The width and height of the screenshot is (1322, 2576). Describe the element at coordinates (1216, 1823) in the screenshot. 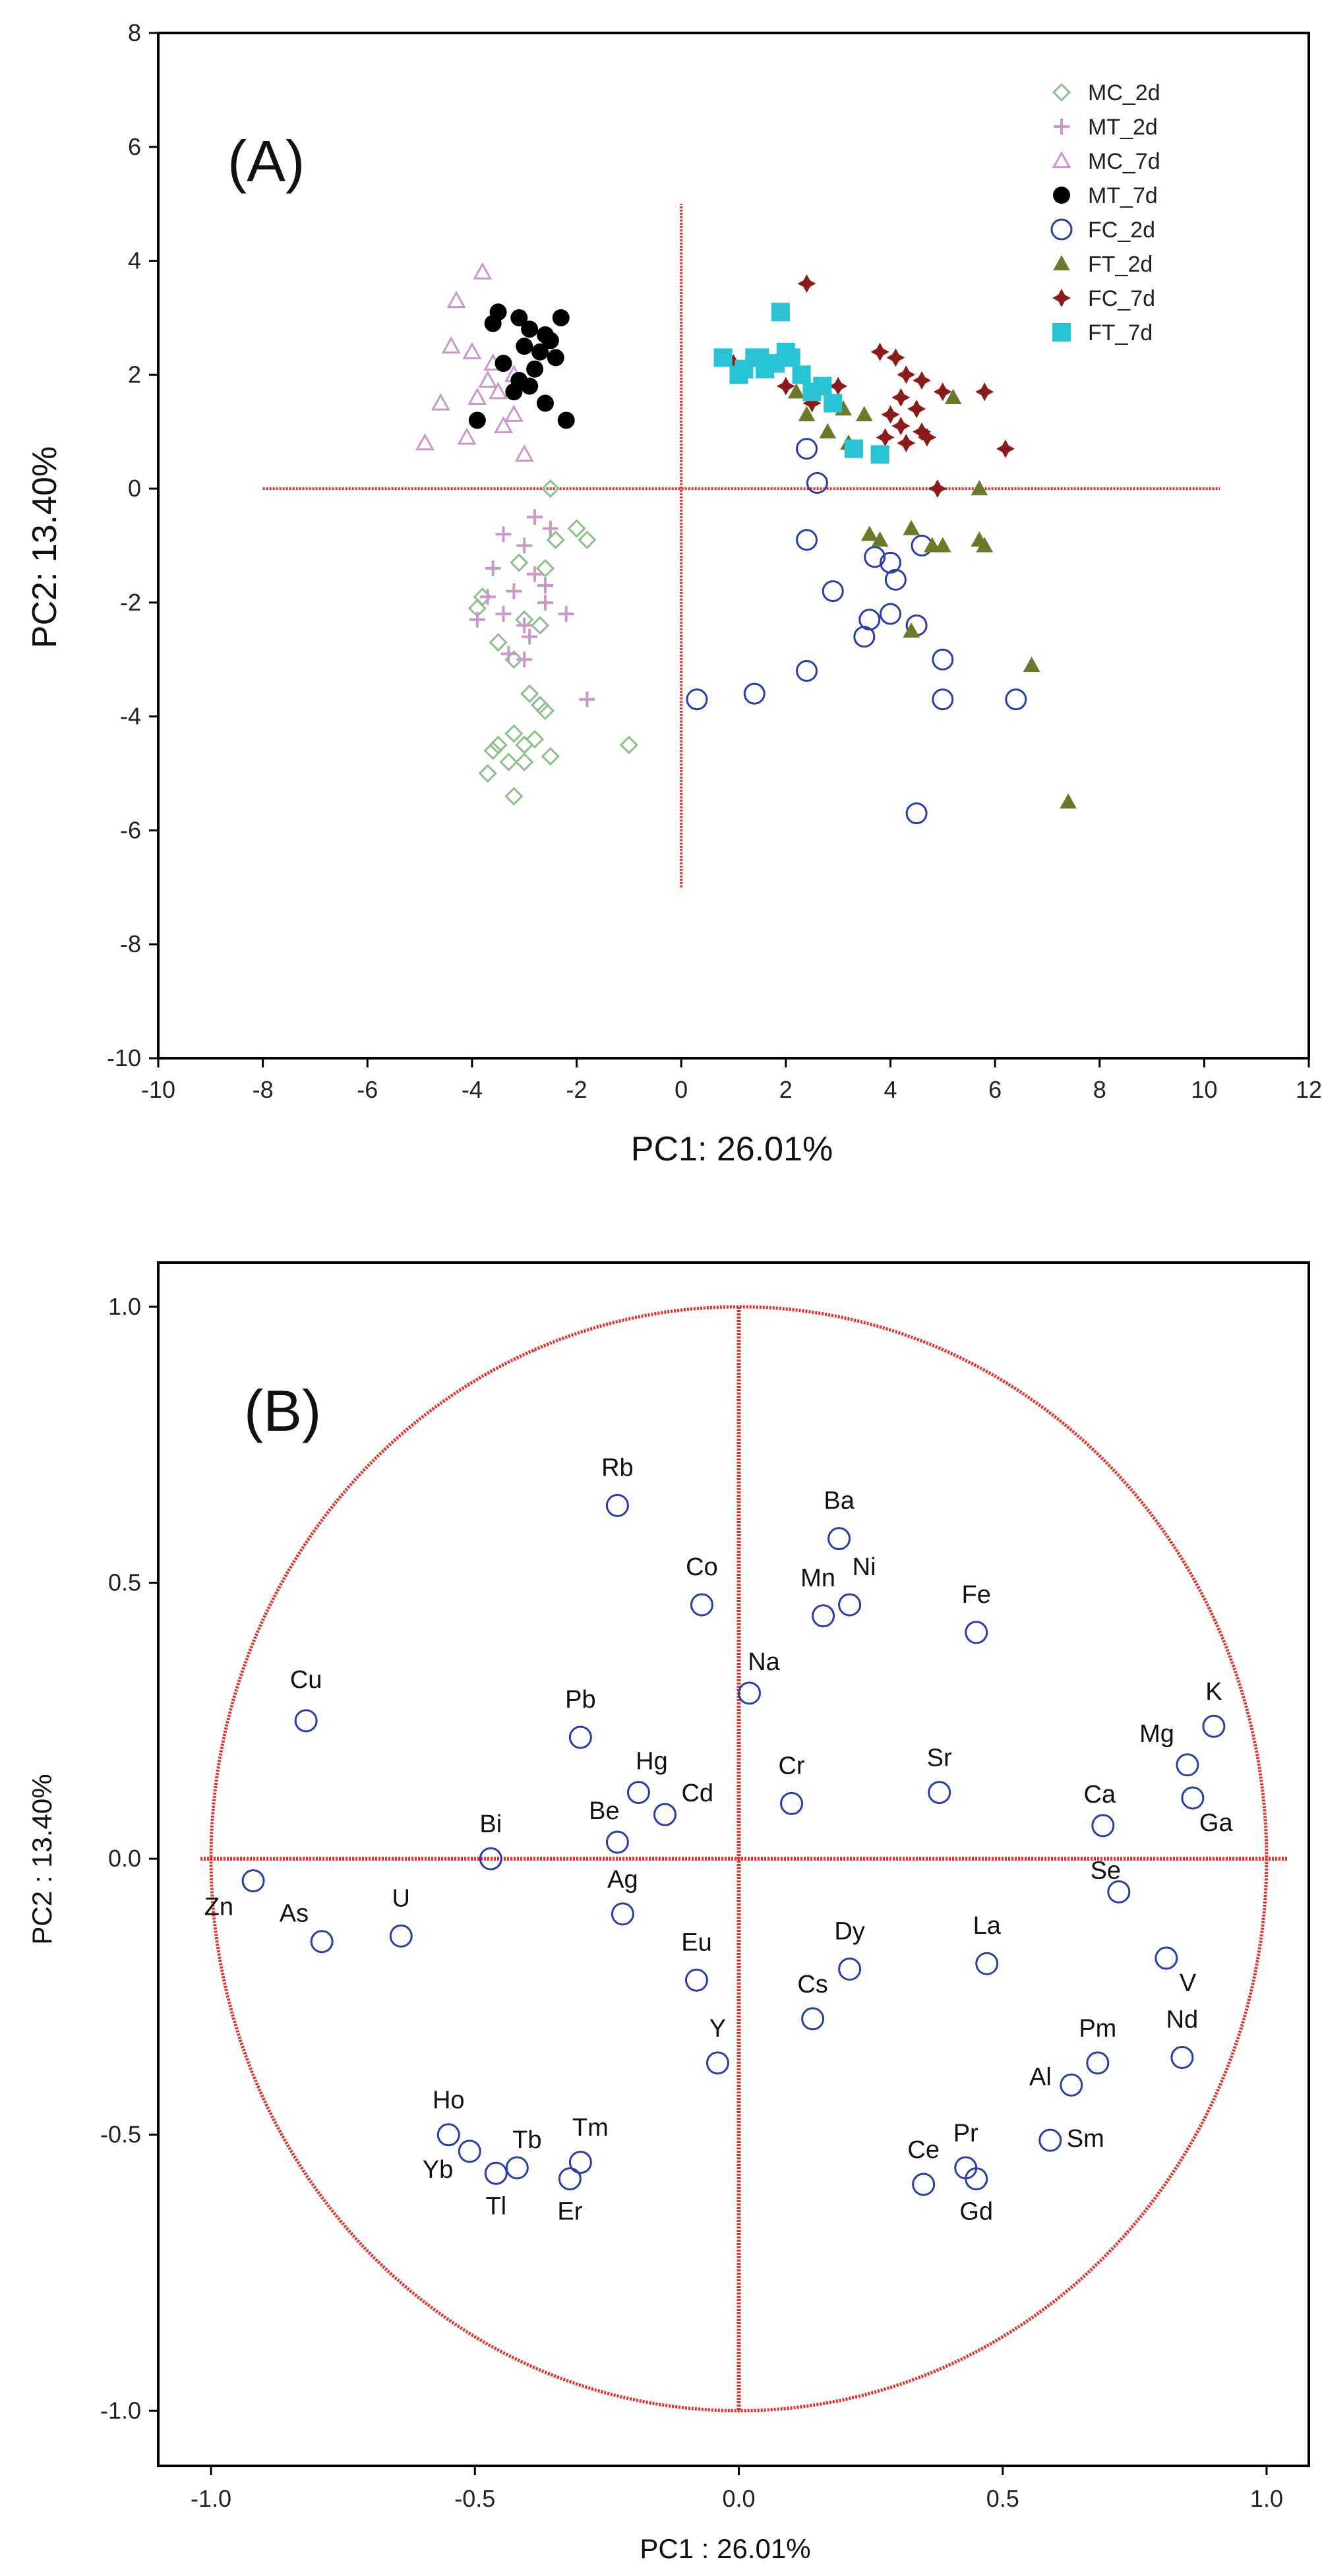

I see `chart-b-point-label: Ga` at that location.